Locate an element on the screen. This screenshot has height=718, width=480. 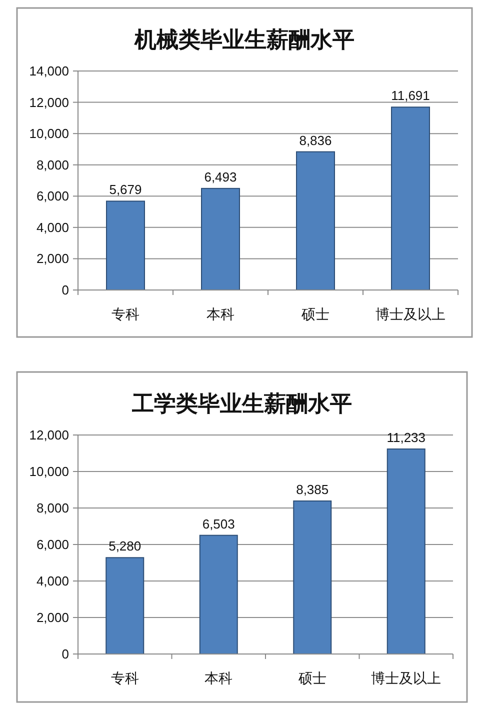
data-label: 11,691 is located at coordinates (410, 96).